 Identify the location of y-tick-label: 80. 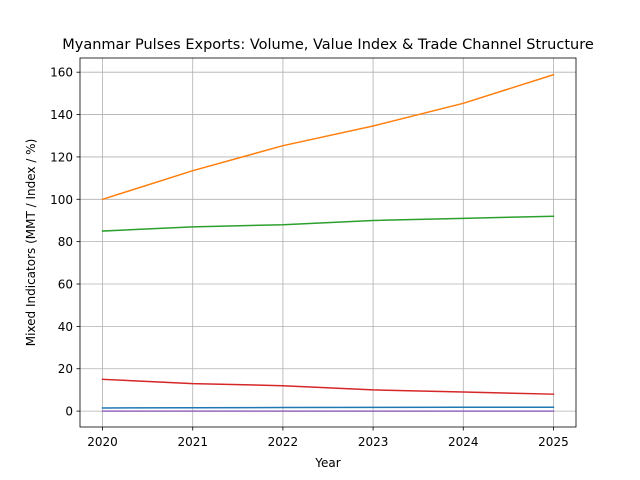
(65, 242).